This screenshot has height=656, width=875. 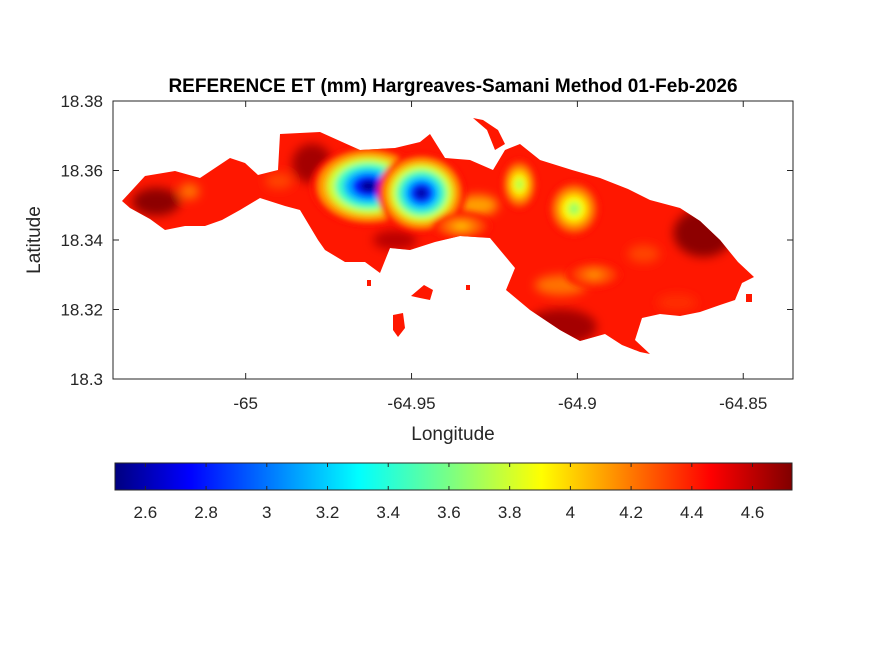 I want to click on y-axis-label: Latitude, so click(x=34, y=240).